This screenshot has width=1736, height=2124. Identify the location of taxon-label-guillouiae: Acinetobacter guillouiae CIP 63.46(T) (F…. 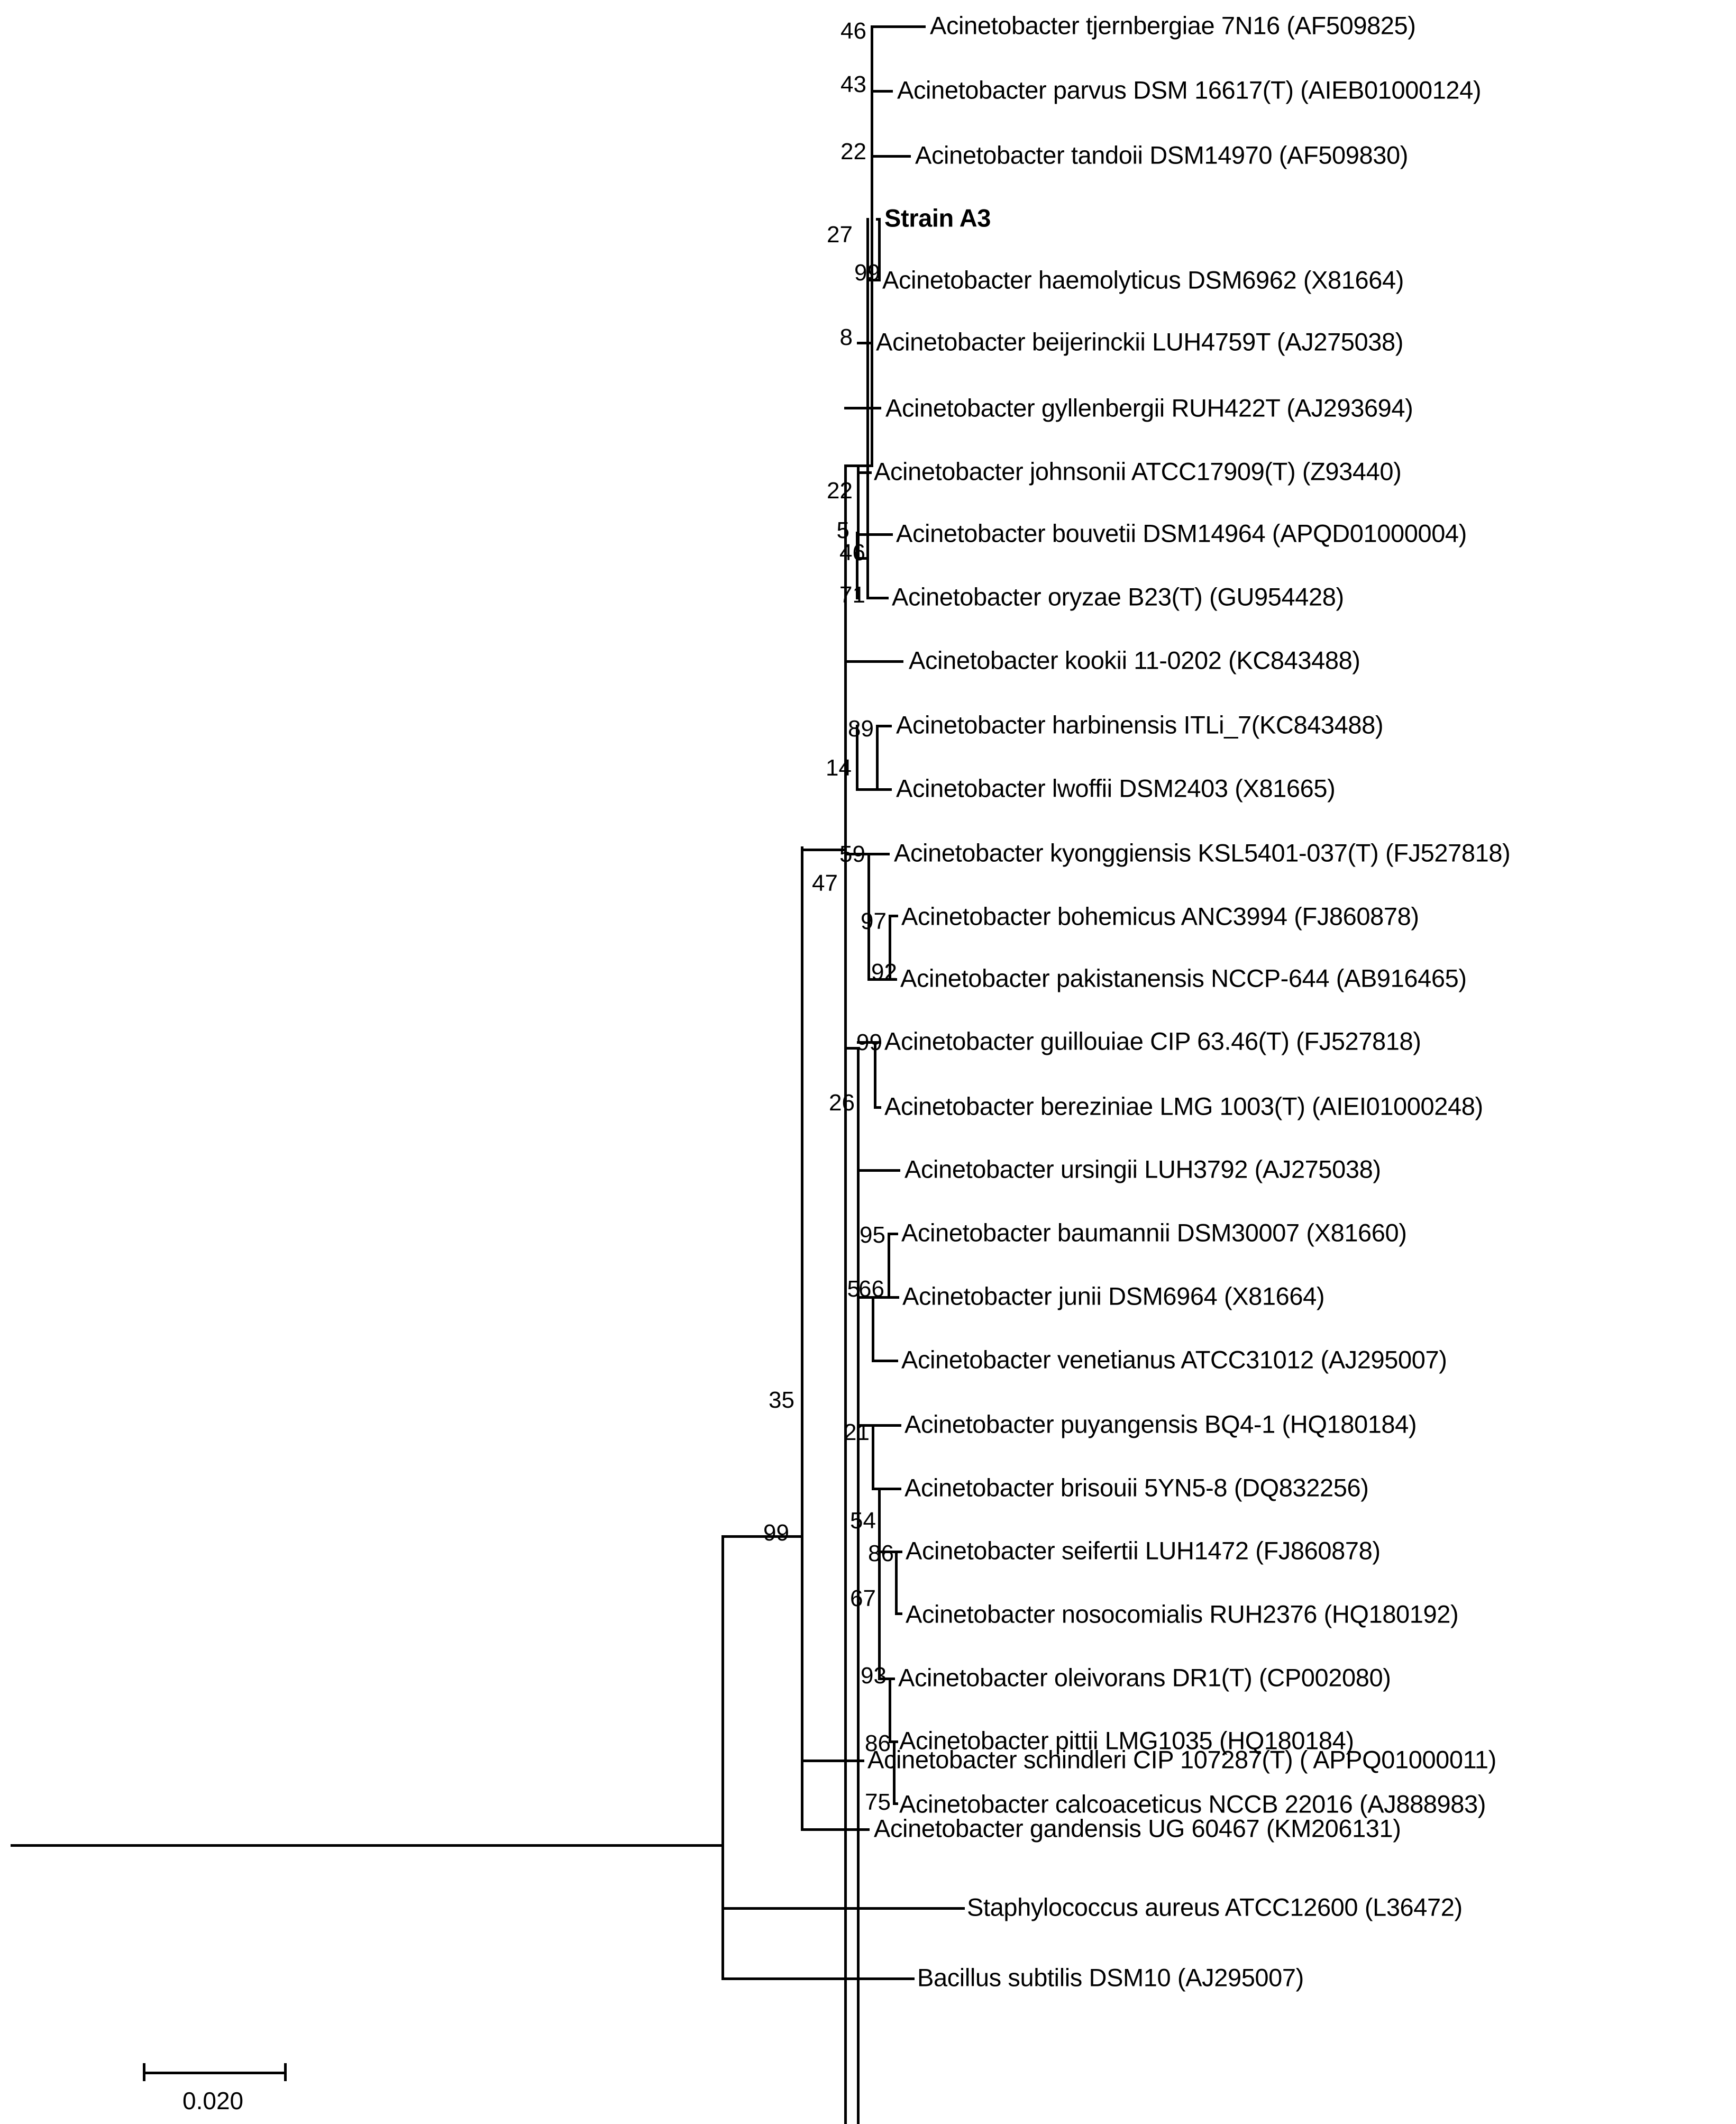
(1152, 1041).